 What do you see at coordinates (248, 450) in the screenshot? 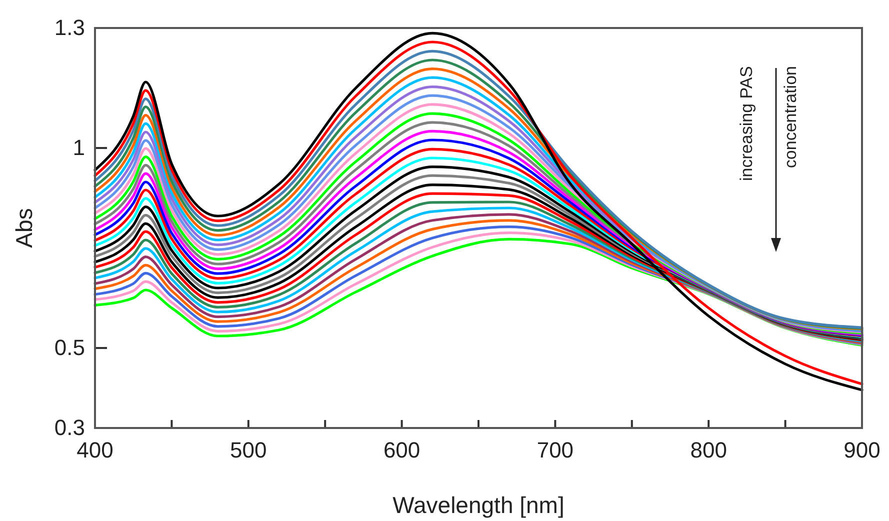
I see `x-tick-label: 500` at bounding box center [248, 450].